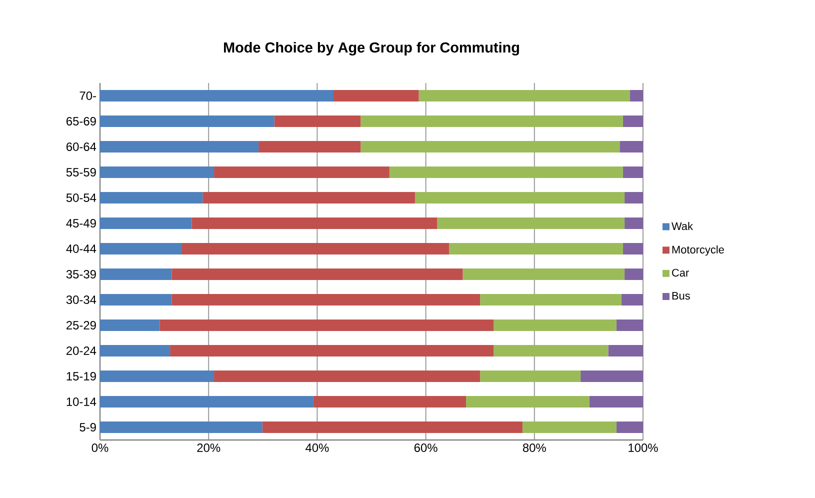  I want to click on x-tick-label: 20%, so click(208, 448).